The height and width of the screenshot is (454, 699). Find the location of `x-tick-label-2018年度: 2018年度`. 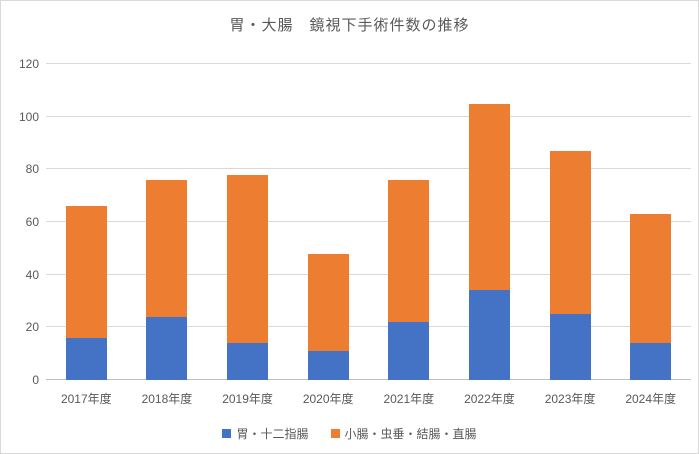

x-tick-label-2018年度: 2018年度 is located at coordinates (167, 399).